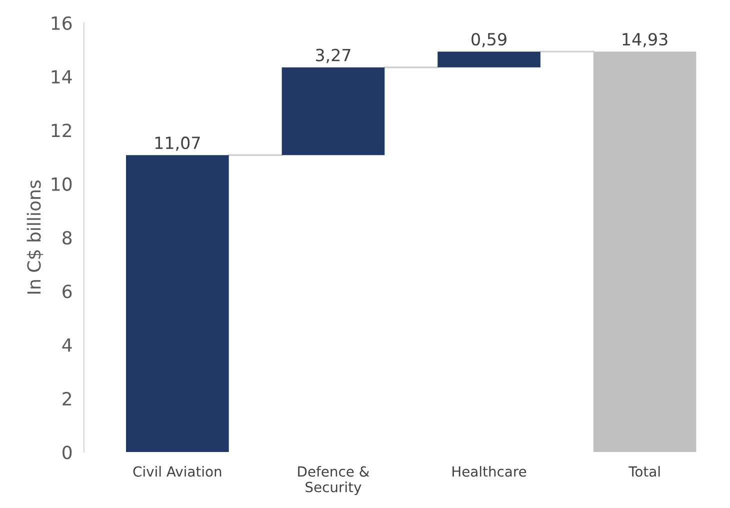 This screenshot has height=508, width=730. Describe the element at coordinates (35, 237) in the screenshot. I see `y-axis-title: In C$ billions` at that location.